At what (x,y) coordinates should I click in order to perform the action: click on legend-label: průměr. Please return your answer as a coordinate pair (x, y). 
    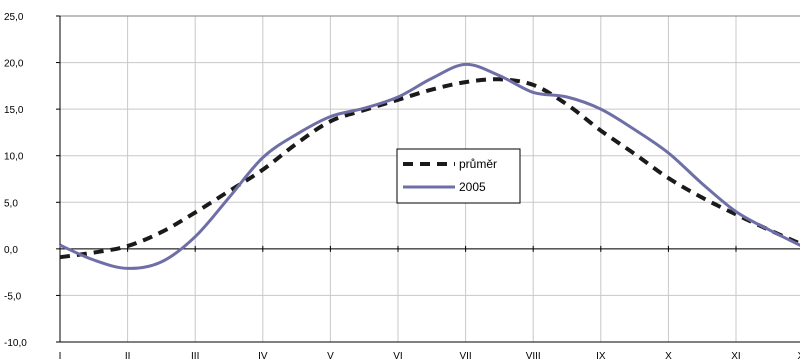
    Looking at the image, I should click on (478, 164).